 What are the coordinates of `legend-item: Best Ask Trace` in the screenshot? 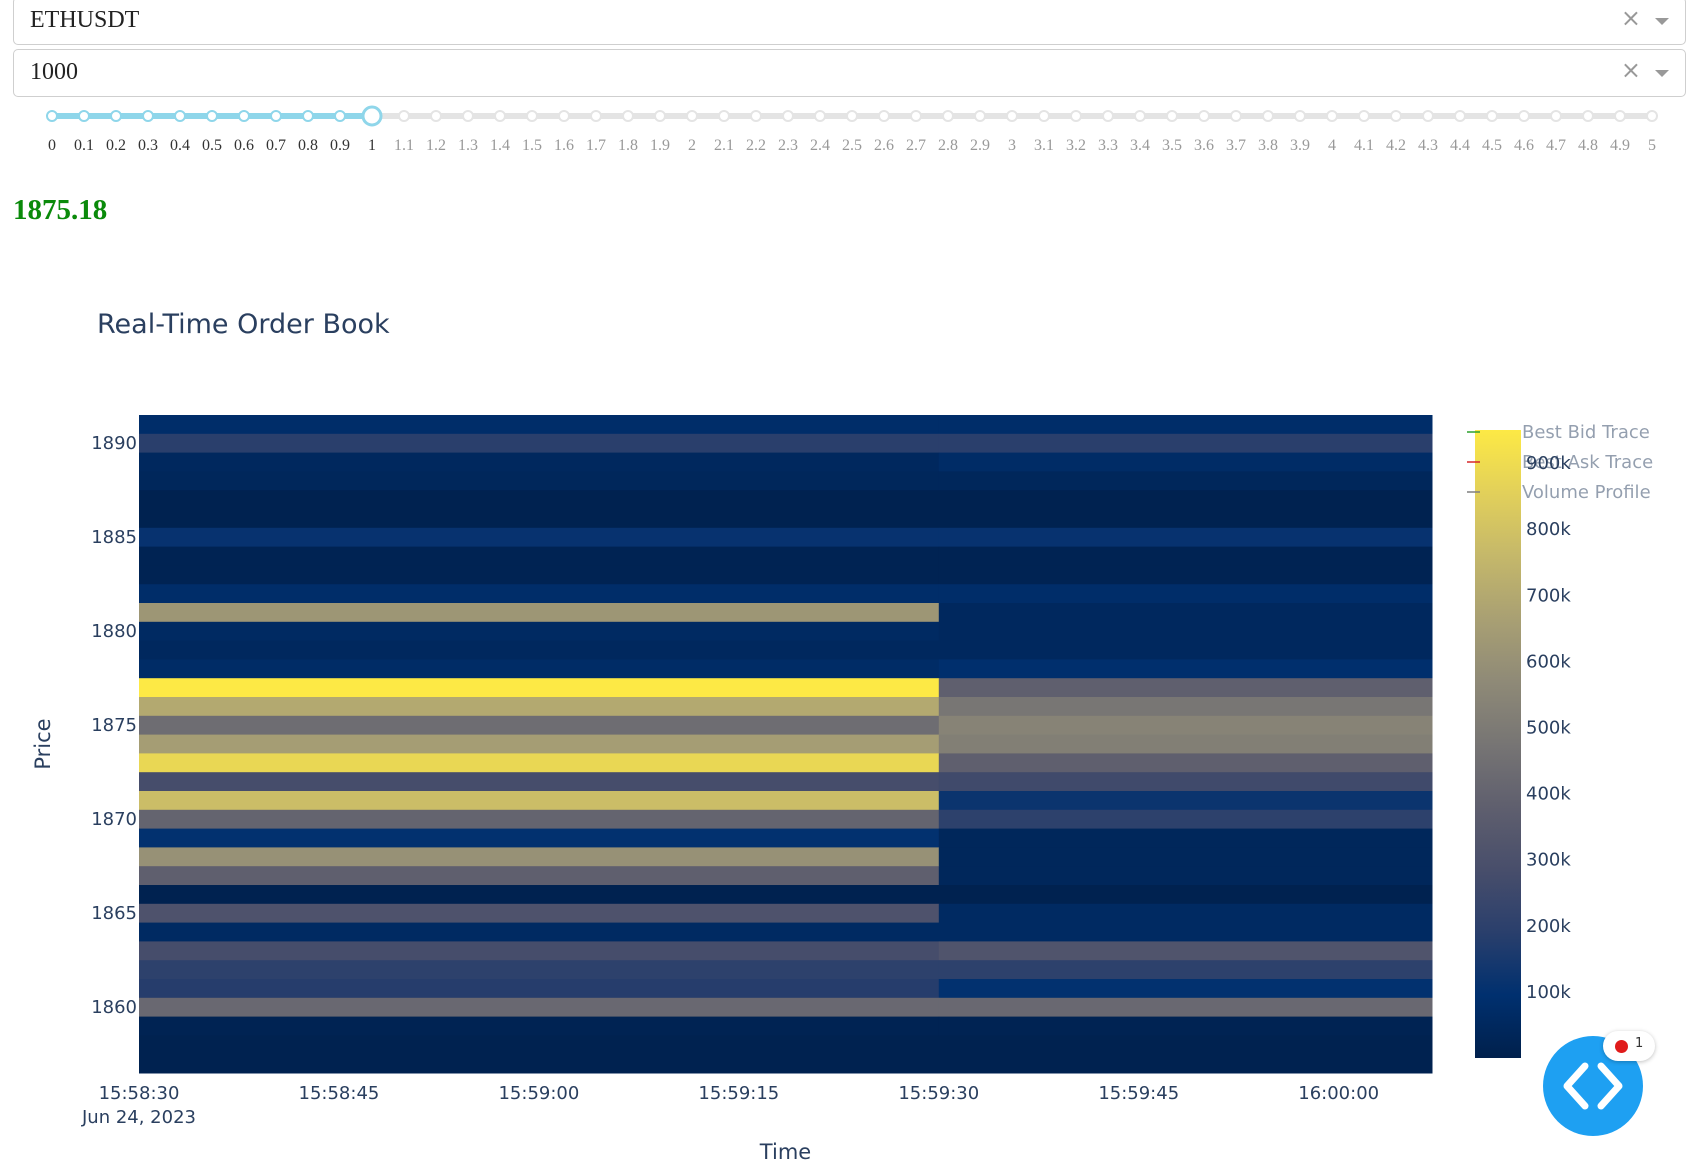 It's located at (1587, 462).